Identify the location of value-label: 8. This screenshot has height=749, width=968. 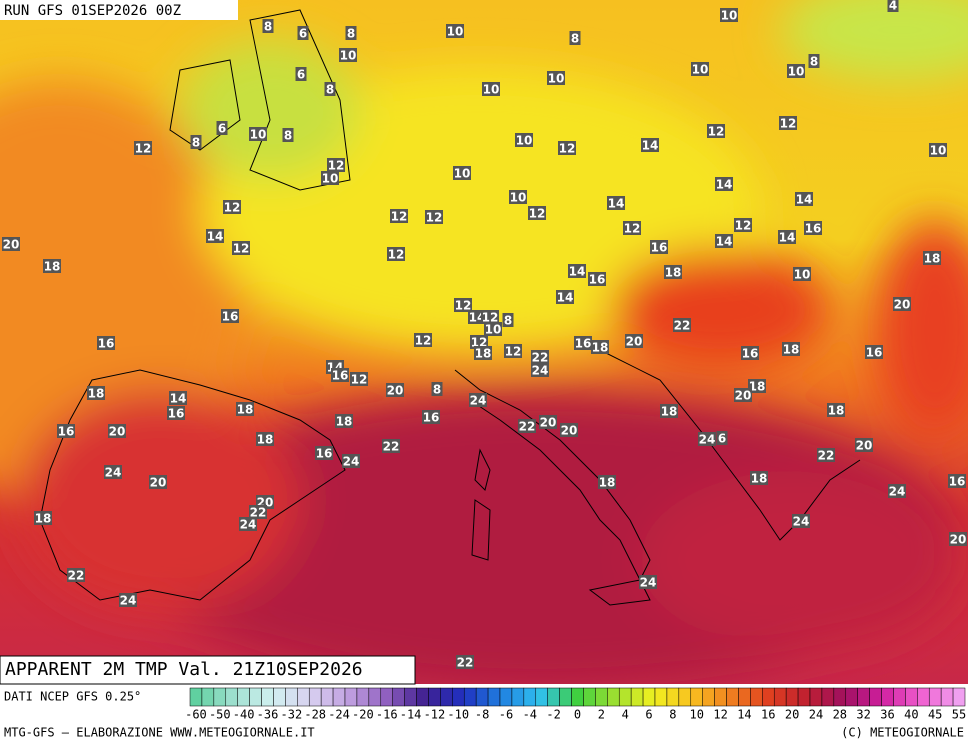
(814, 62).